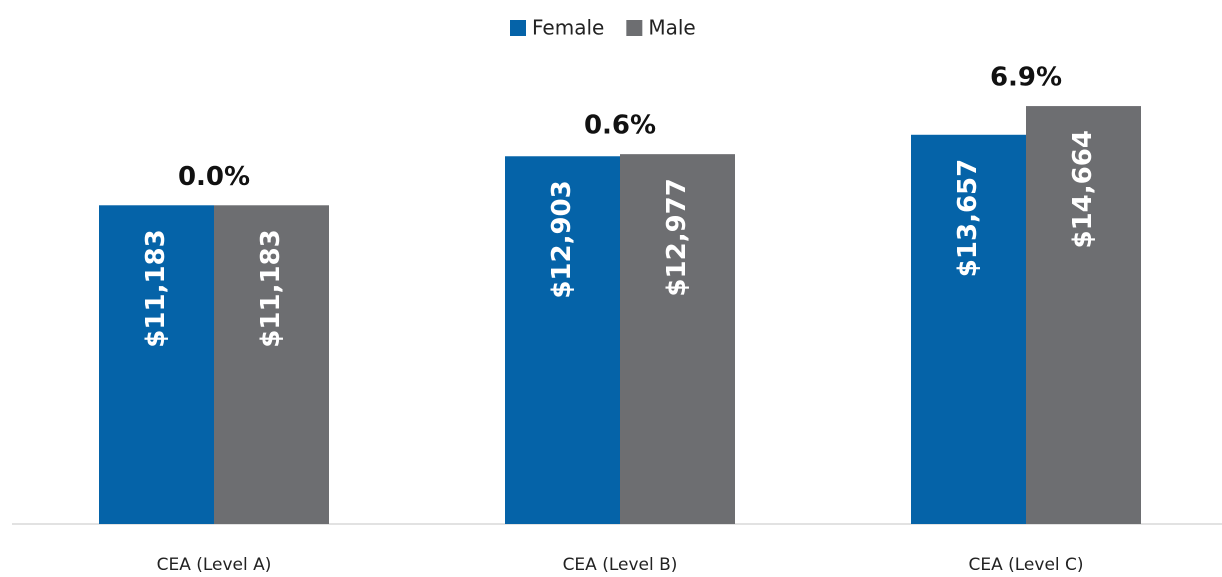 This screenshot has width=1222, height=577. What do you see at coordinates (1025, 565) in the screenshot?
I see `x-tick-label: CEA (Level C)` at bounding box center [1025, 565].